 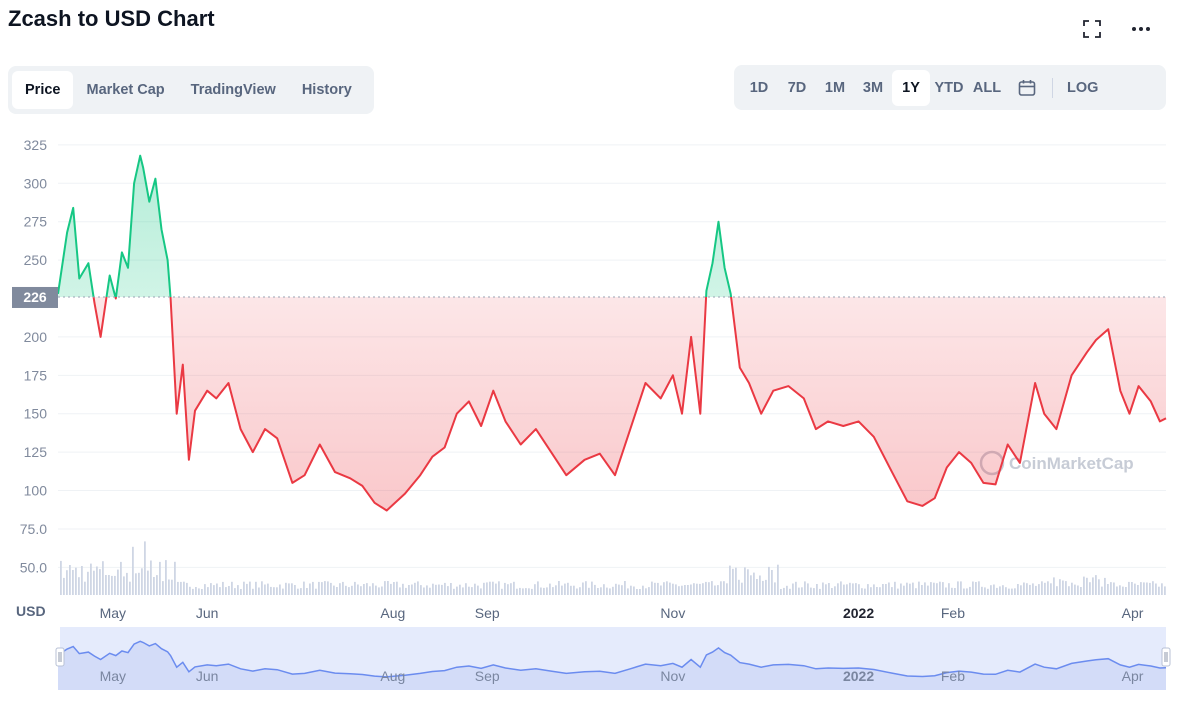 What do you see at coordinates (1083, 87) in the screenshot?
I see `log-scale-toggle: LOG` at bounding box center [1083, 87].